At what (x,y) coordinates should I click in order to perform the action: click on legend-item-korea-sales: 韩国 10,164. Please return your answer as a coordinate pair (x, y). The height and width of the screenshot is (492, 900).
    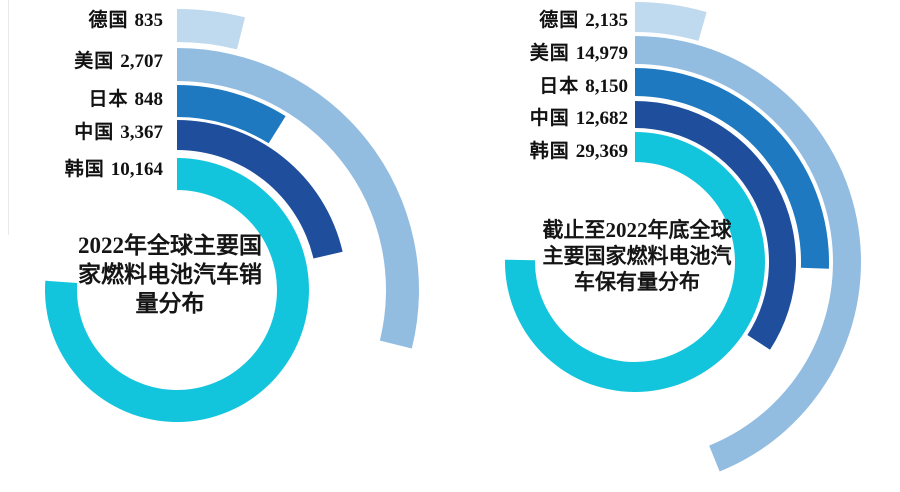
    Looking at the image, I should click on (114, 170).